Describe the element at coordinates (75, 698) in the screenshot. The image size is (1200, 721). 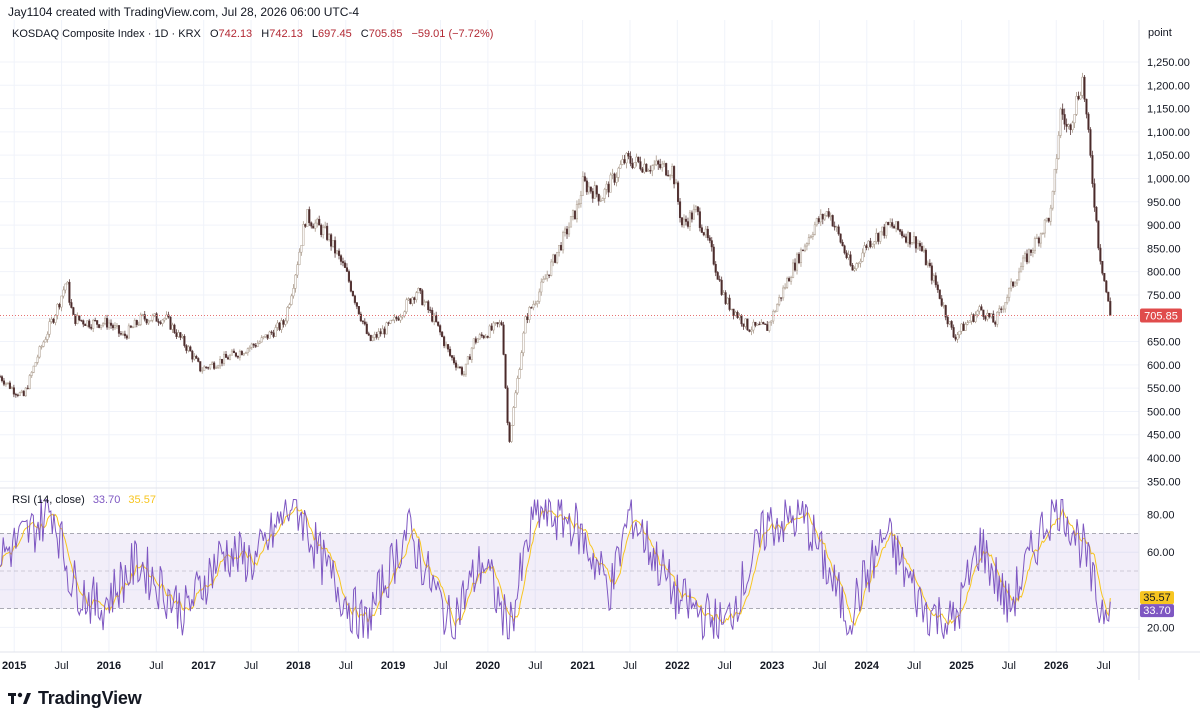
I see `footer: TradingView` at that location.